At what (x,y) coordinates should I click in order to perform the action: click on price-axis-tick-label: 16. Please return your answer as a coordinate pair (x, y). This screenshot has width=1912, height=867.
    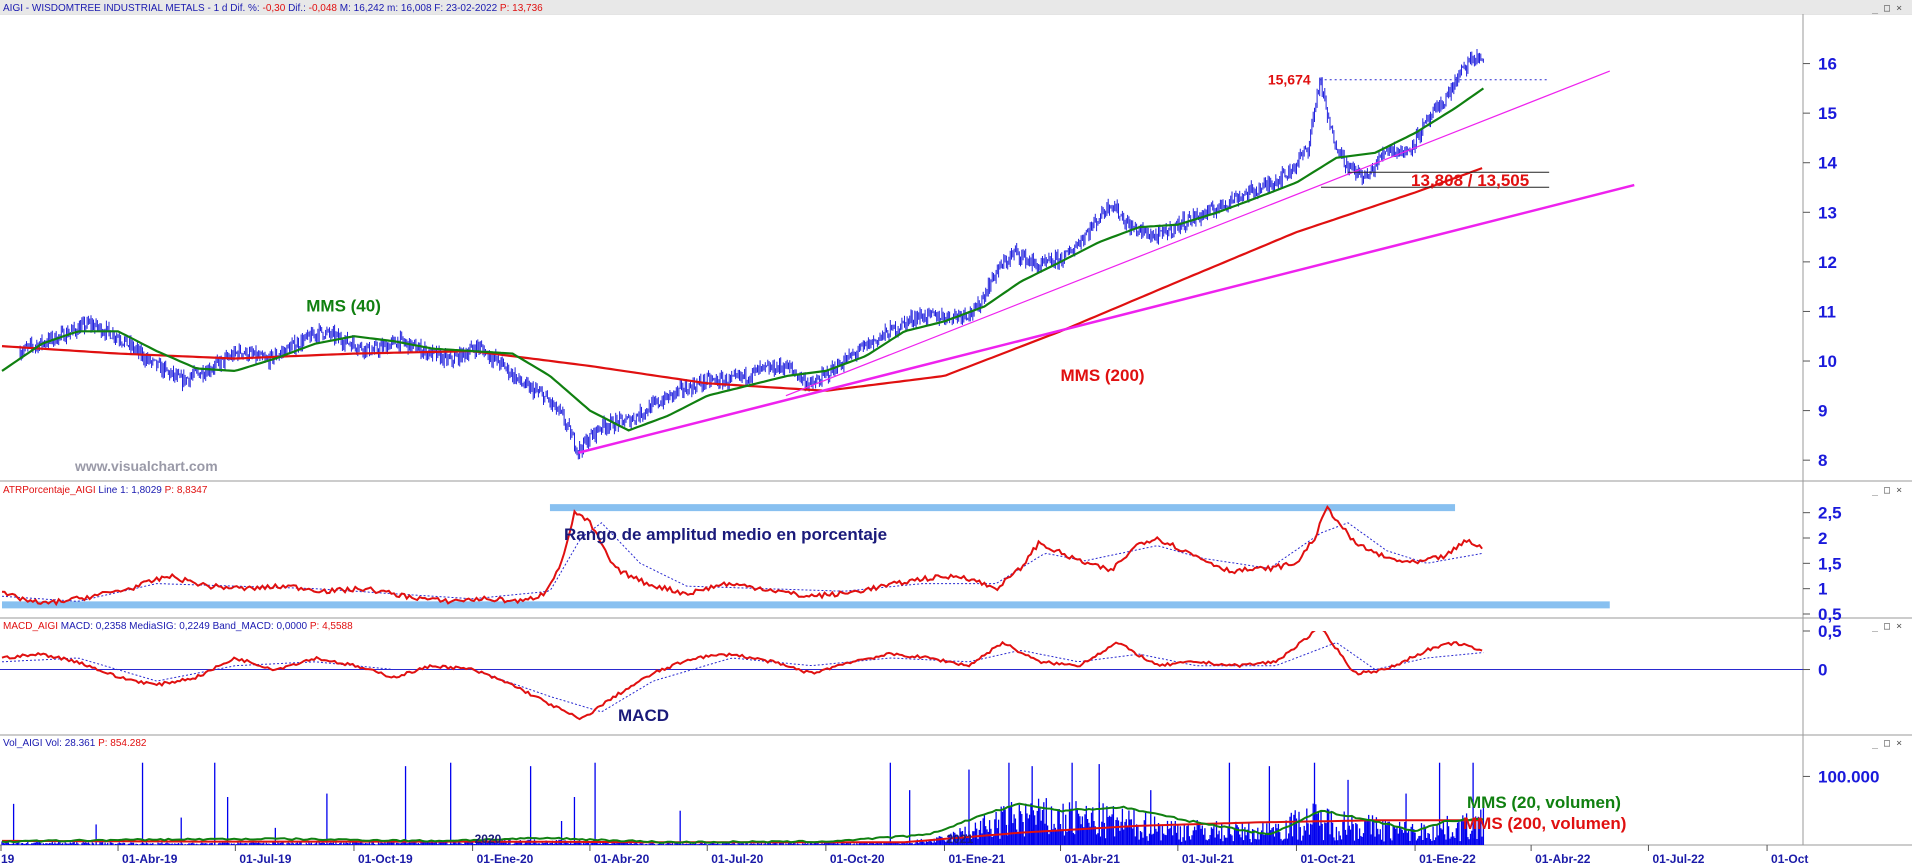
    Looking at the image, I should click on (1827, 64).